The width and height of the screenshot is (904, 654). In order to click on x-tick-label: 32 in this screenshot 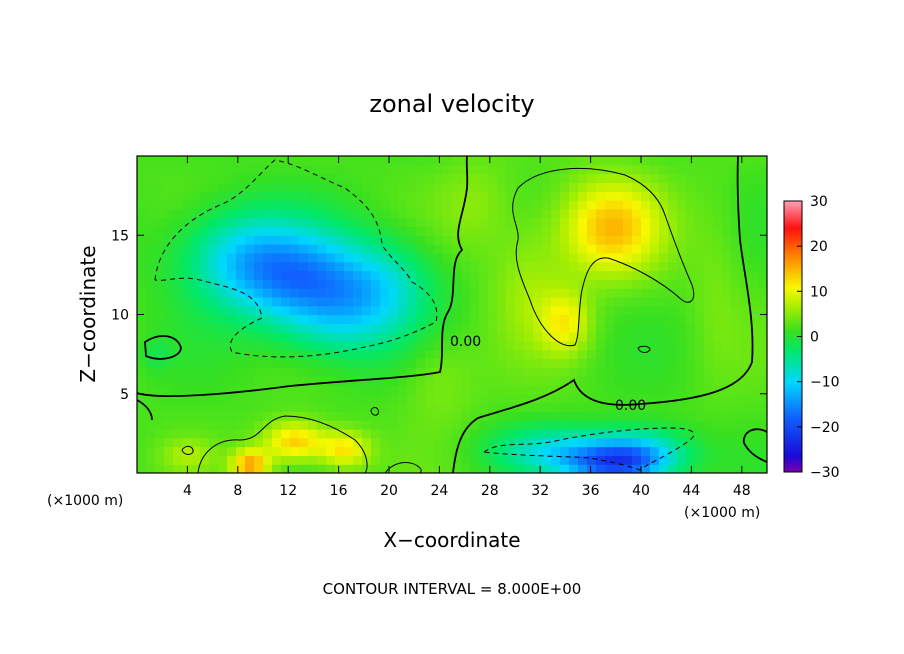, I will do `click(540, 491)`.